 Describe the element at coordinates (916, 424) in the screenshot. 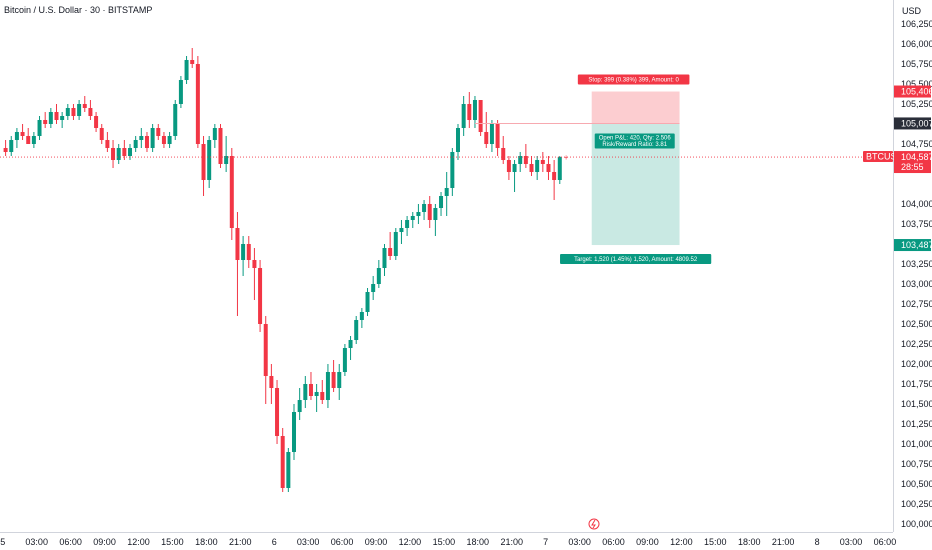

I see `price-tick-label: 101,250` at that location.